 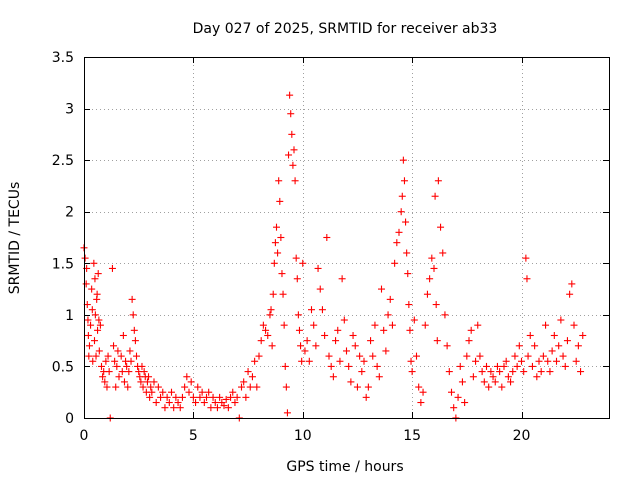 What do you see at coordinates (193, 436) in the screenshot?
I see `x-tick-label: 5` at bounding box center [193, 436].